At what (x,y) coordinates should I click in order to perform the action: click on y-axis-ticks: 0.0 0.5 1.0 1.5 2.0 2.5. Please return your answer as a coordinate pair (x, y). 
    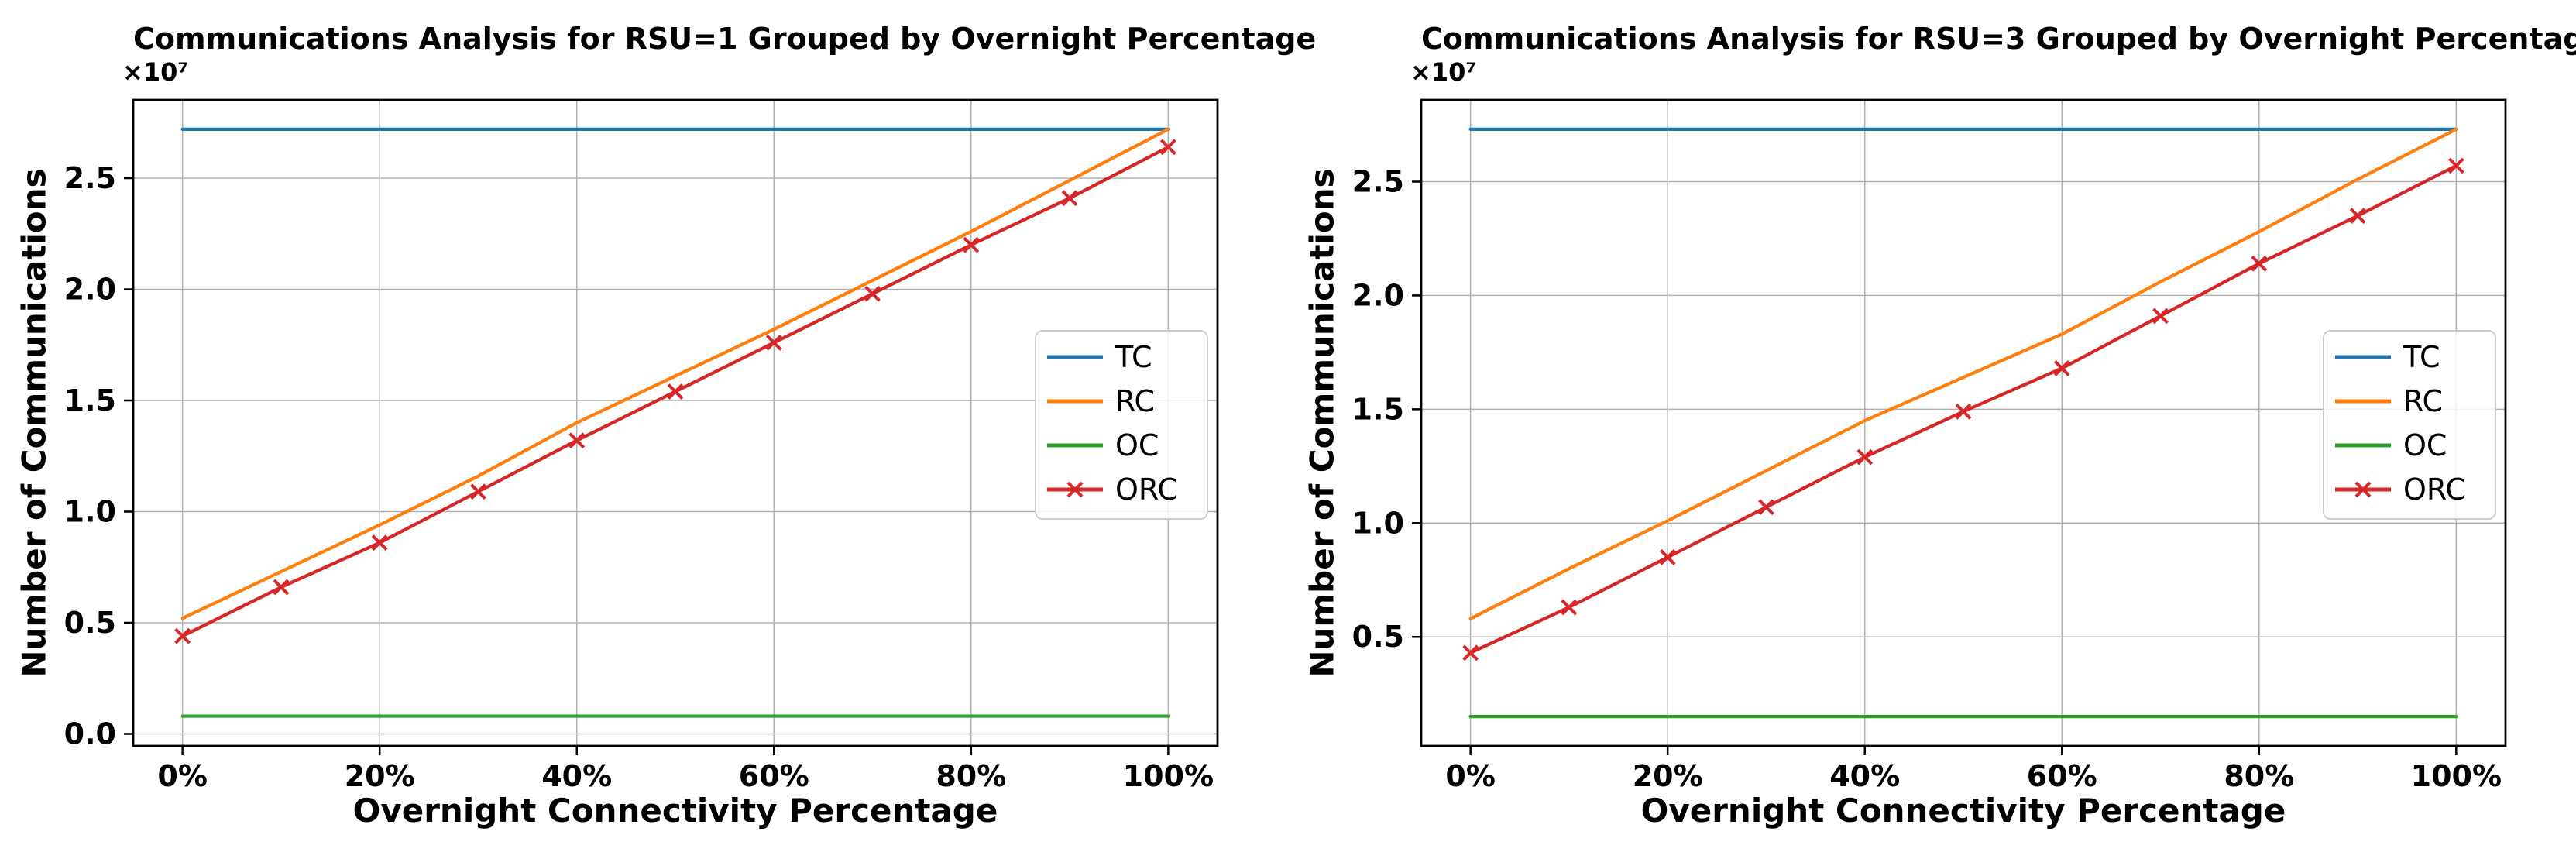
    Looking at the image, I should click on (98, 456).